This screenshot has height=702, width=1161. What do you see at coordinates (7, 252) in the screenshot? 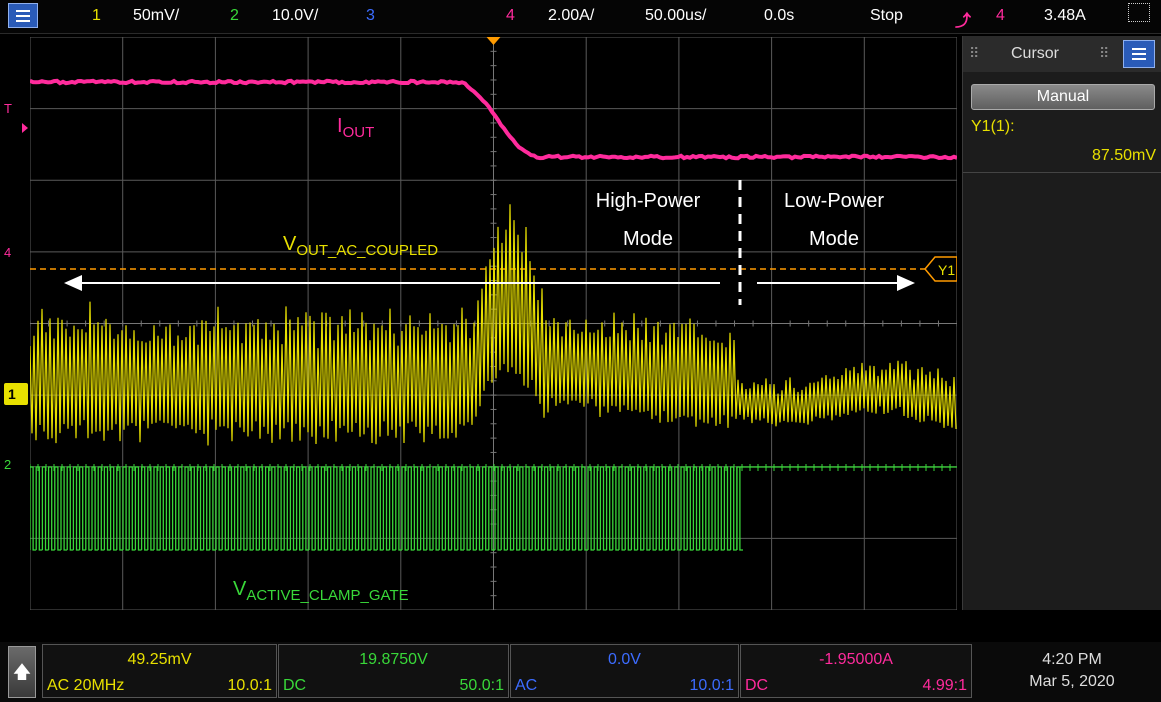
I see `ch4-marker: 4` at bounding box center [7, 252].